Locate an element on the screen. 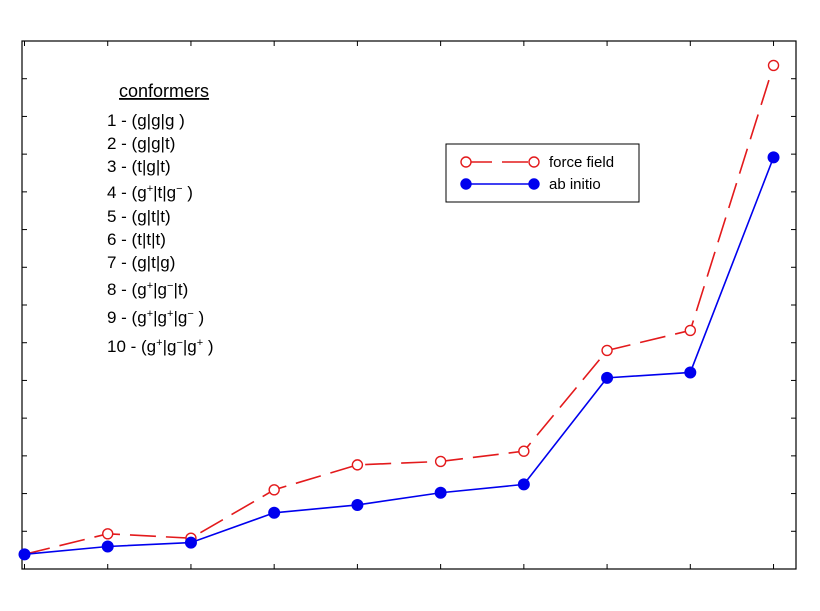  legend-force-field-label: force field is located at coordinates (581, 162).